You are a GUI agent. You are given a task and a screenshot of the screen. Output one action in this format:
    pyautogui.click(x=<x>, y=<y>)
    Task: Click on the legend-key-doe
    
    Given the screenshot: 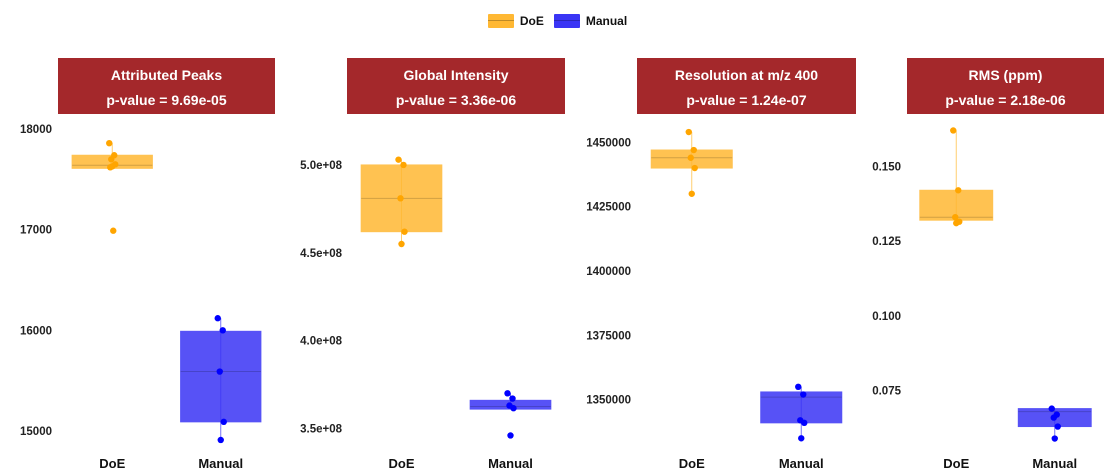 What is the action you would take?
    pyautogui.click(x=500, y=21)
    